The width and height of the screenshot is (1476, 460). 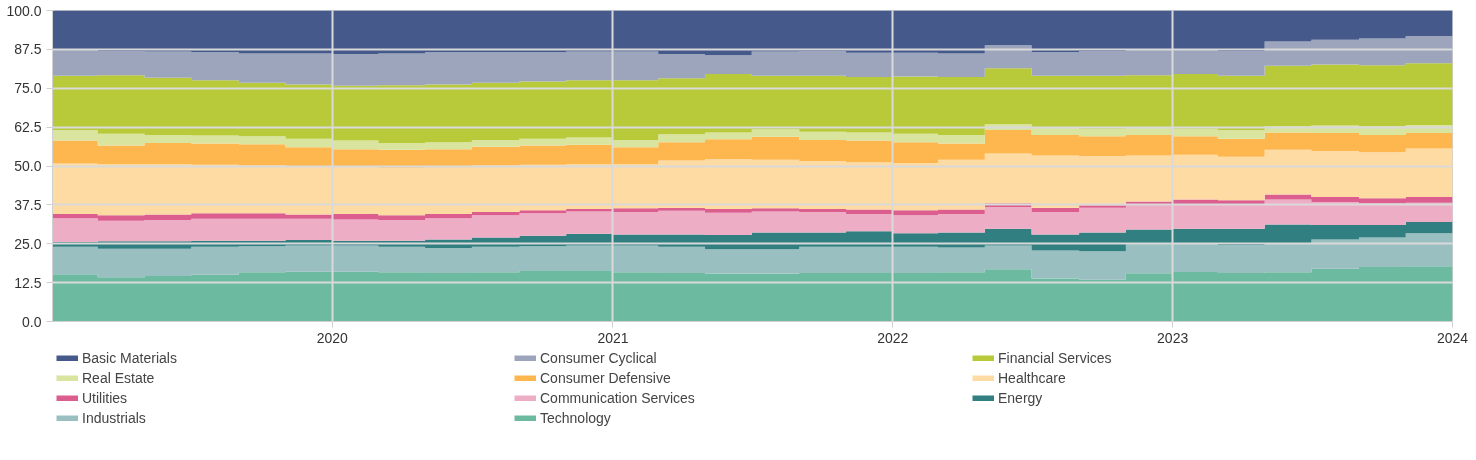 I want to click on legend-label: Industrials, so click(x=114, y=418).